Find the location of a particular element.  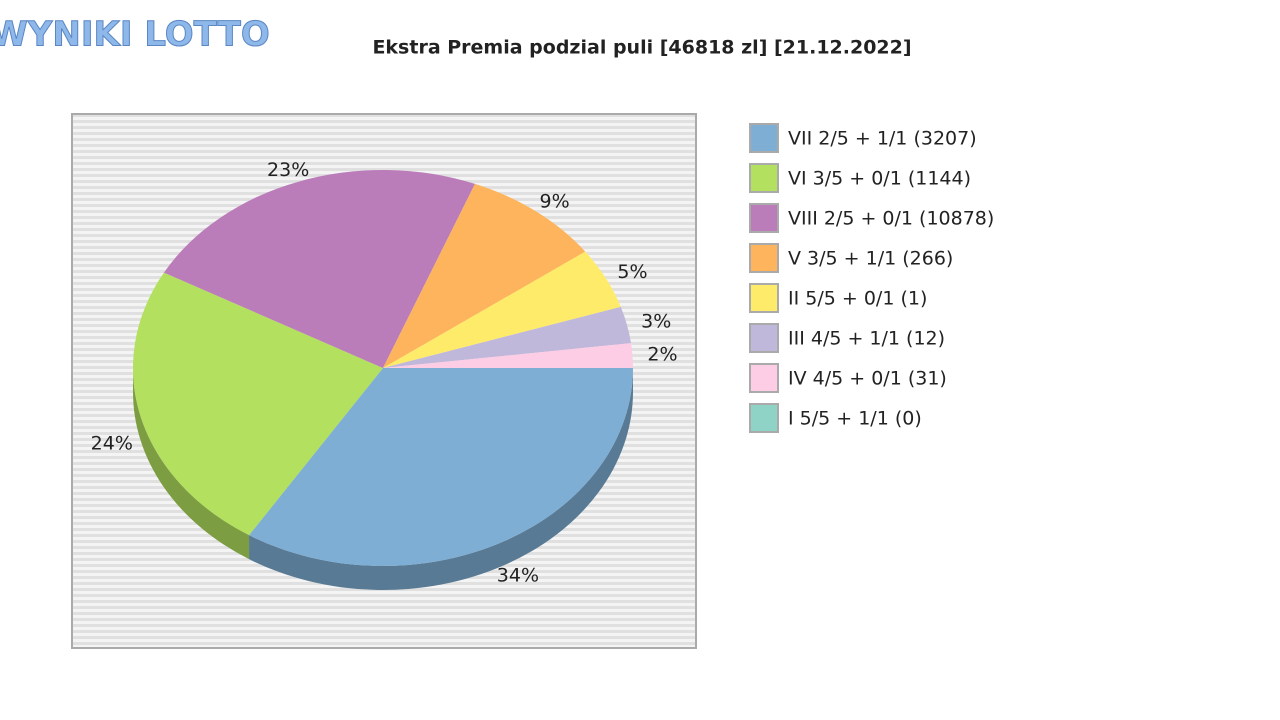

legend-label: VI 3/5 + 0/1 (1144) is located at coordinates (879, 179).